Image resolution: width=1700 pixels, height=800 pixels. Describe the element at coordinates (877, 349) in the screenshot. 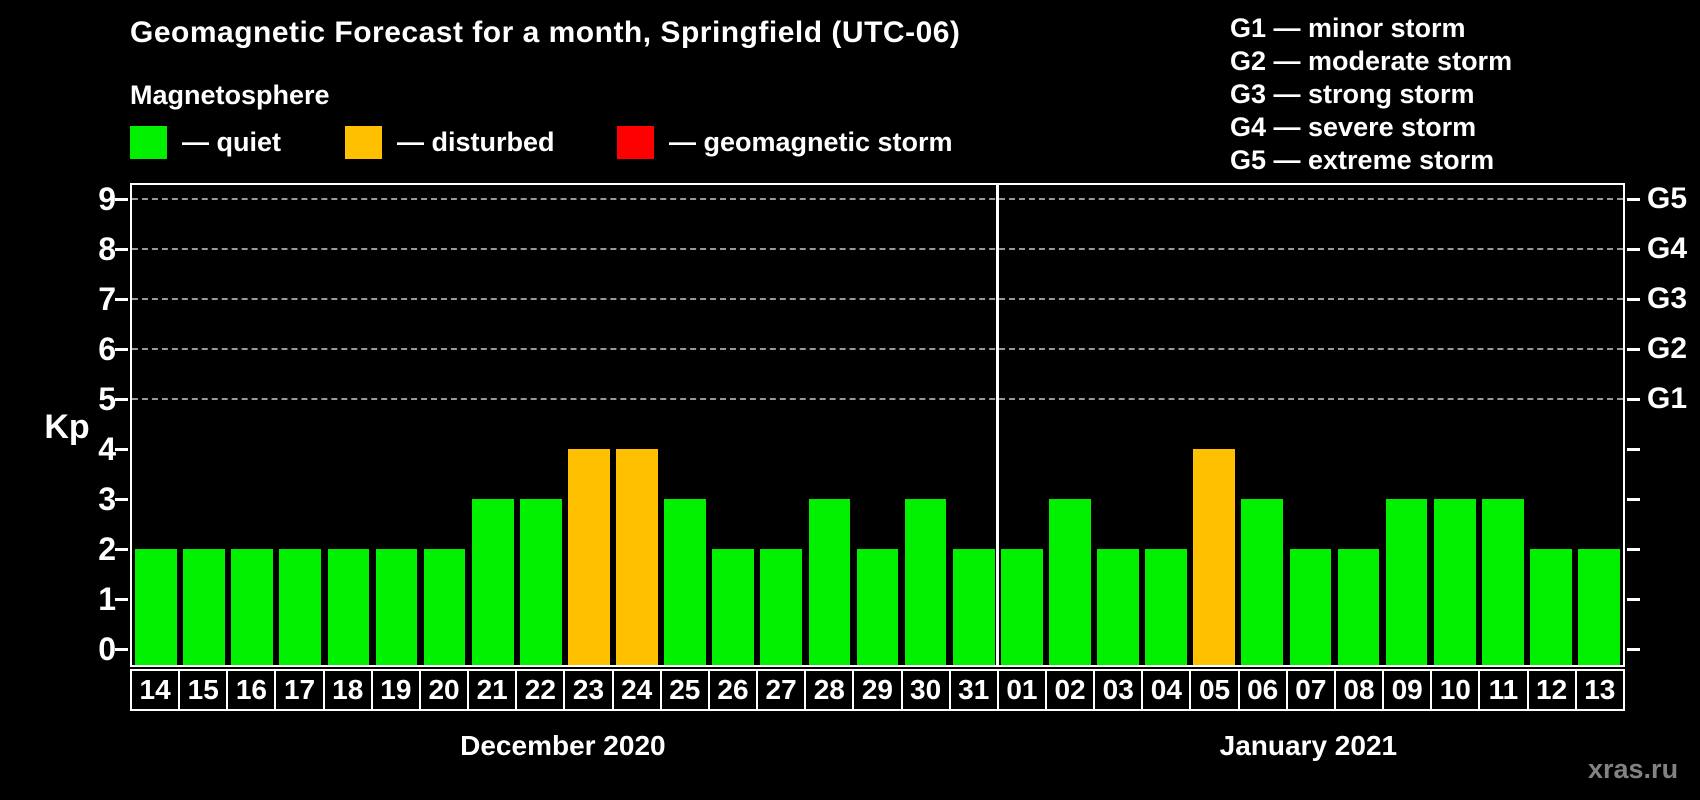

I see `gridline-kp6` at that location.